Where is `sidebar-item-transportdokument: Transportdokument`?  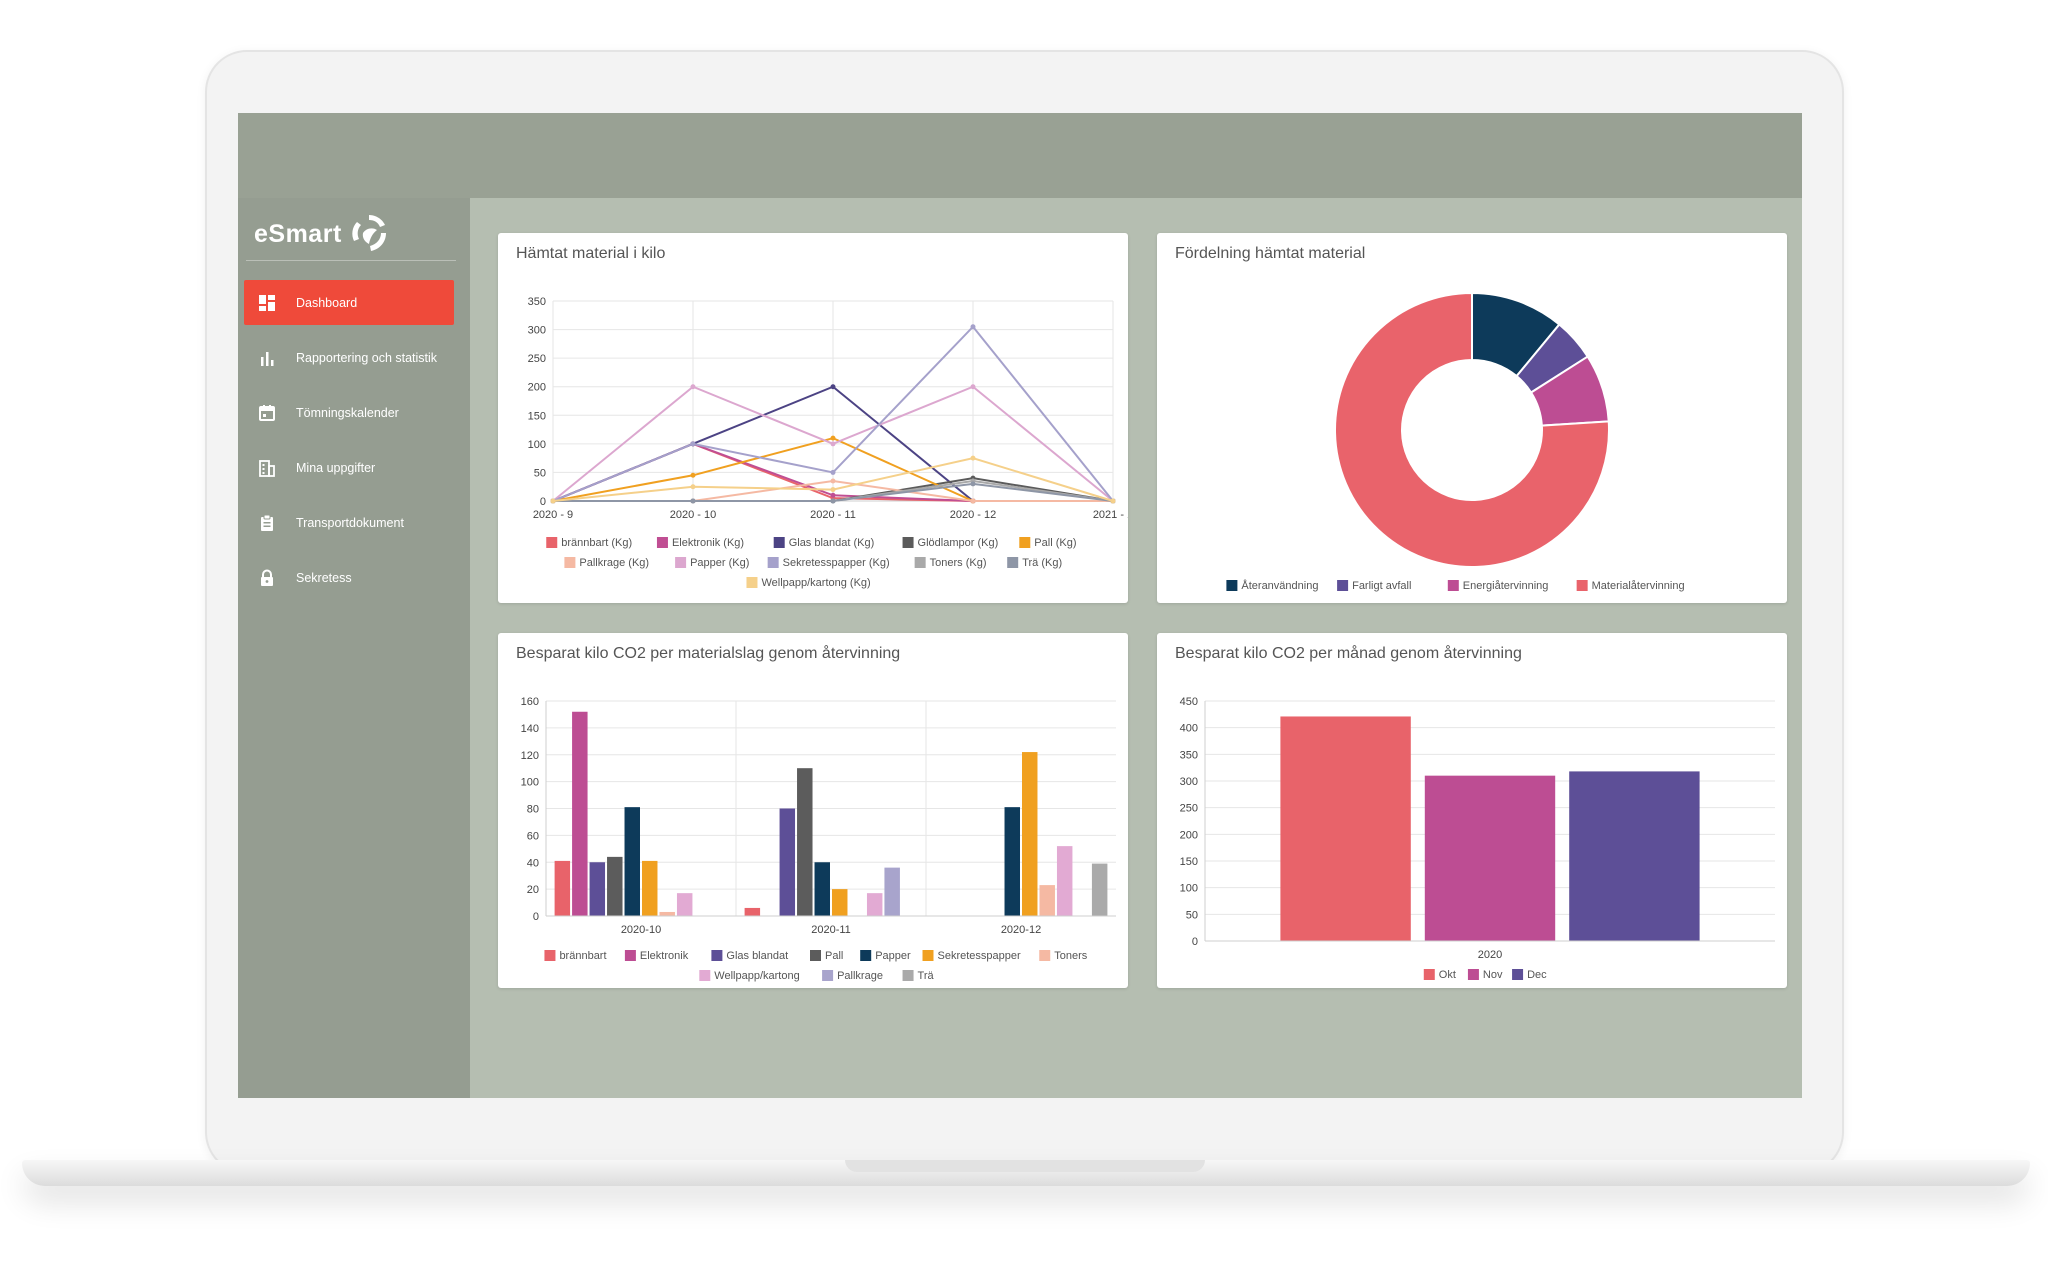
sidebar-item-transportdokument: Transportdokument is located at coordinates (349, 522).